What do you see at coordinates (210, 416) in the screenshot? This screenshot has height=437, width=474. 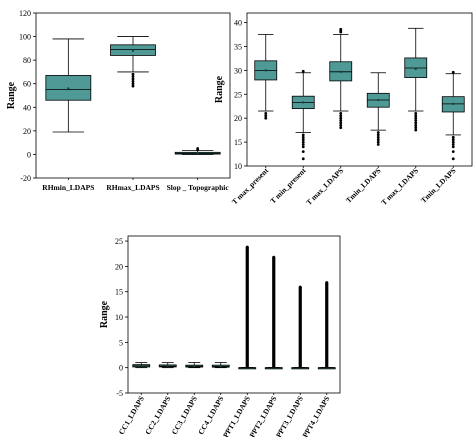 I see `x-tick-label: CC4_LDAPS` at bounding box center [210, 416].